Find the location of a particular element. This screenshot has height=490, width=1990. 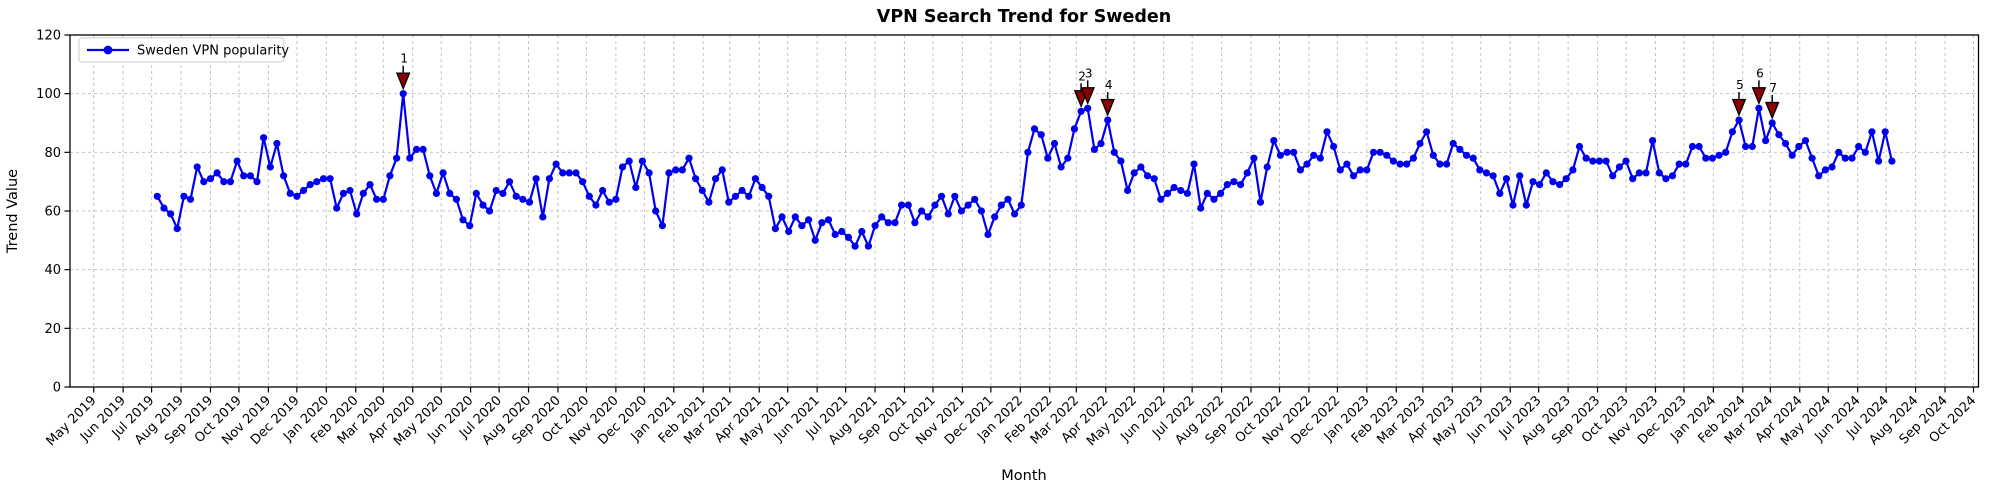

annotation-peak-5: 5 is located at coordinates (1739, 97).